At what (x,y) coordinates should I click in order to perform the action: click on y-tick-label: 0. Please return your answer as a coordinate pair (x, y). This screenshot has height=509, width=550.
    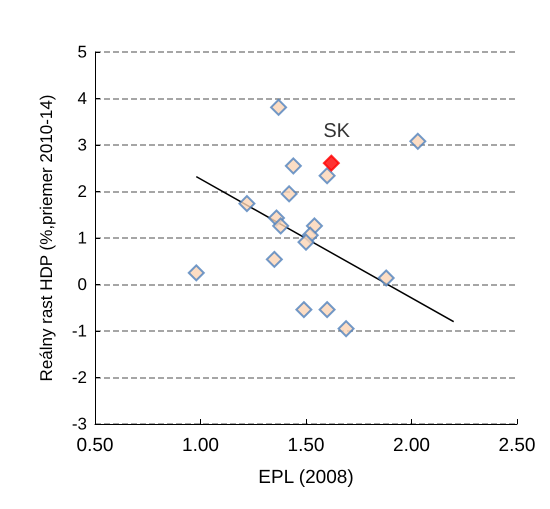
    Looking at the image, I should click on (82, 284).